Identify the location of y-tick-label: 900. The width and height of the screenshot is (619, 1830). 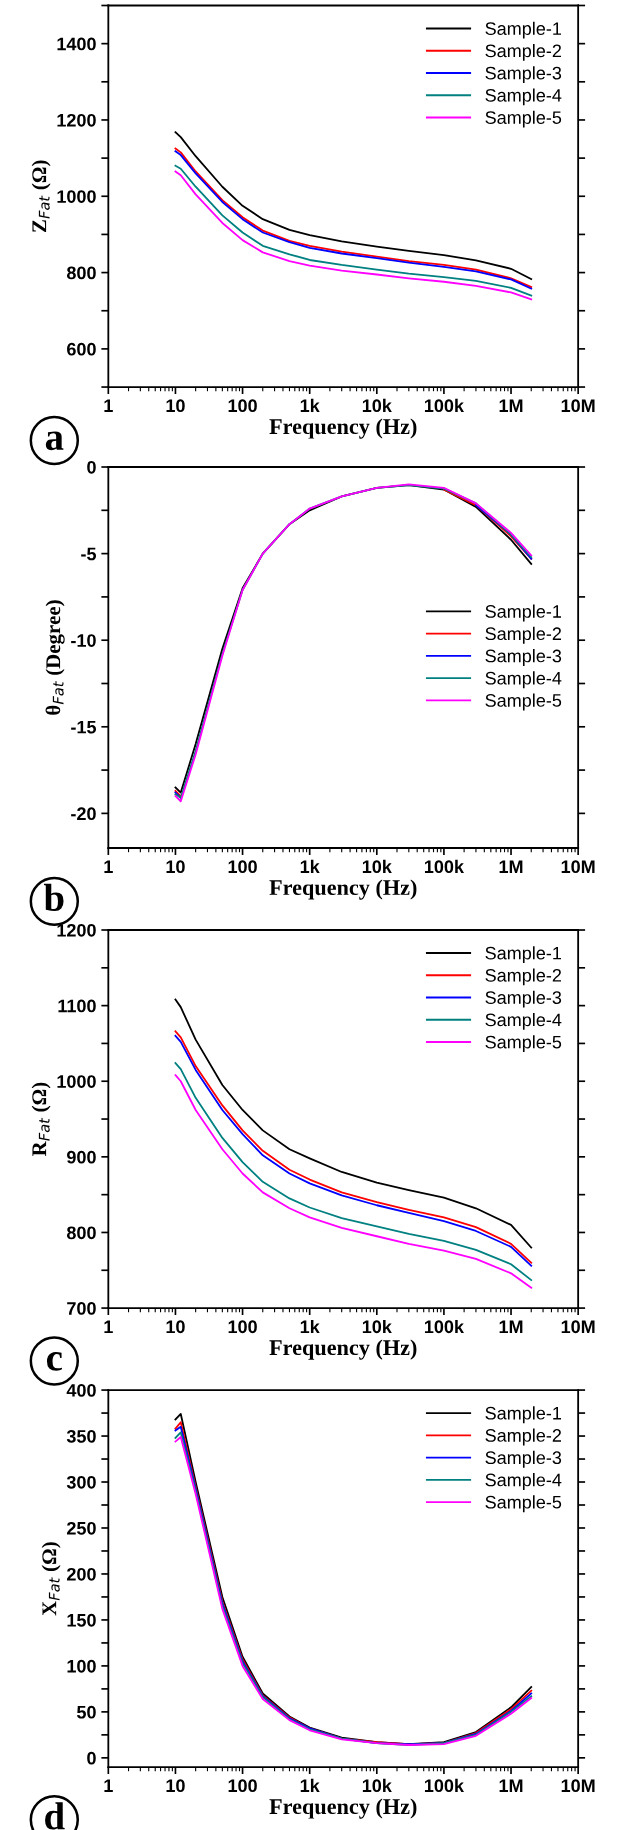
(81, 1157).